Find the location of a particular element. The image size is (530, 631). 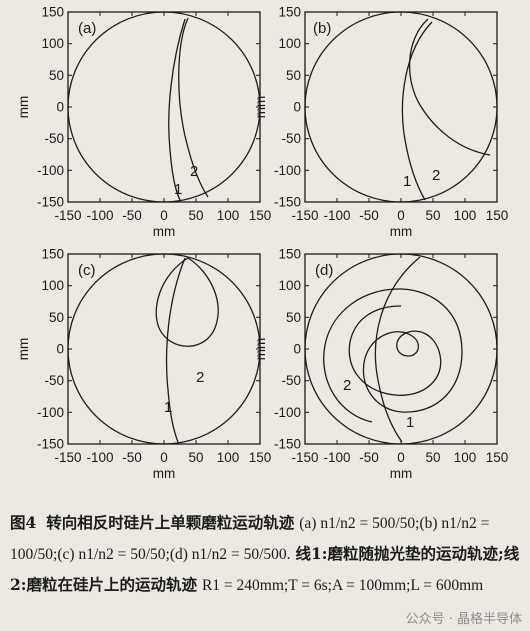

panel-label: (b) is located at coordinates (322, 28).